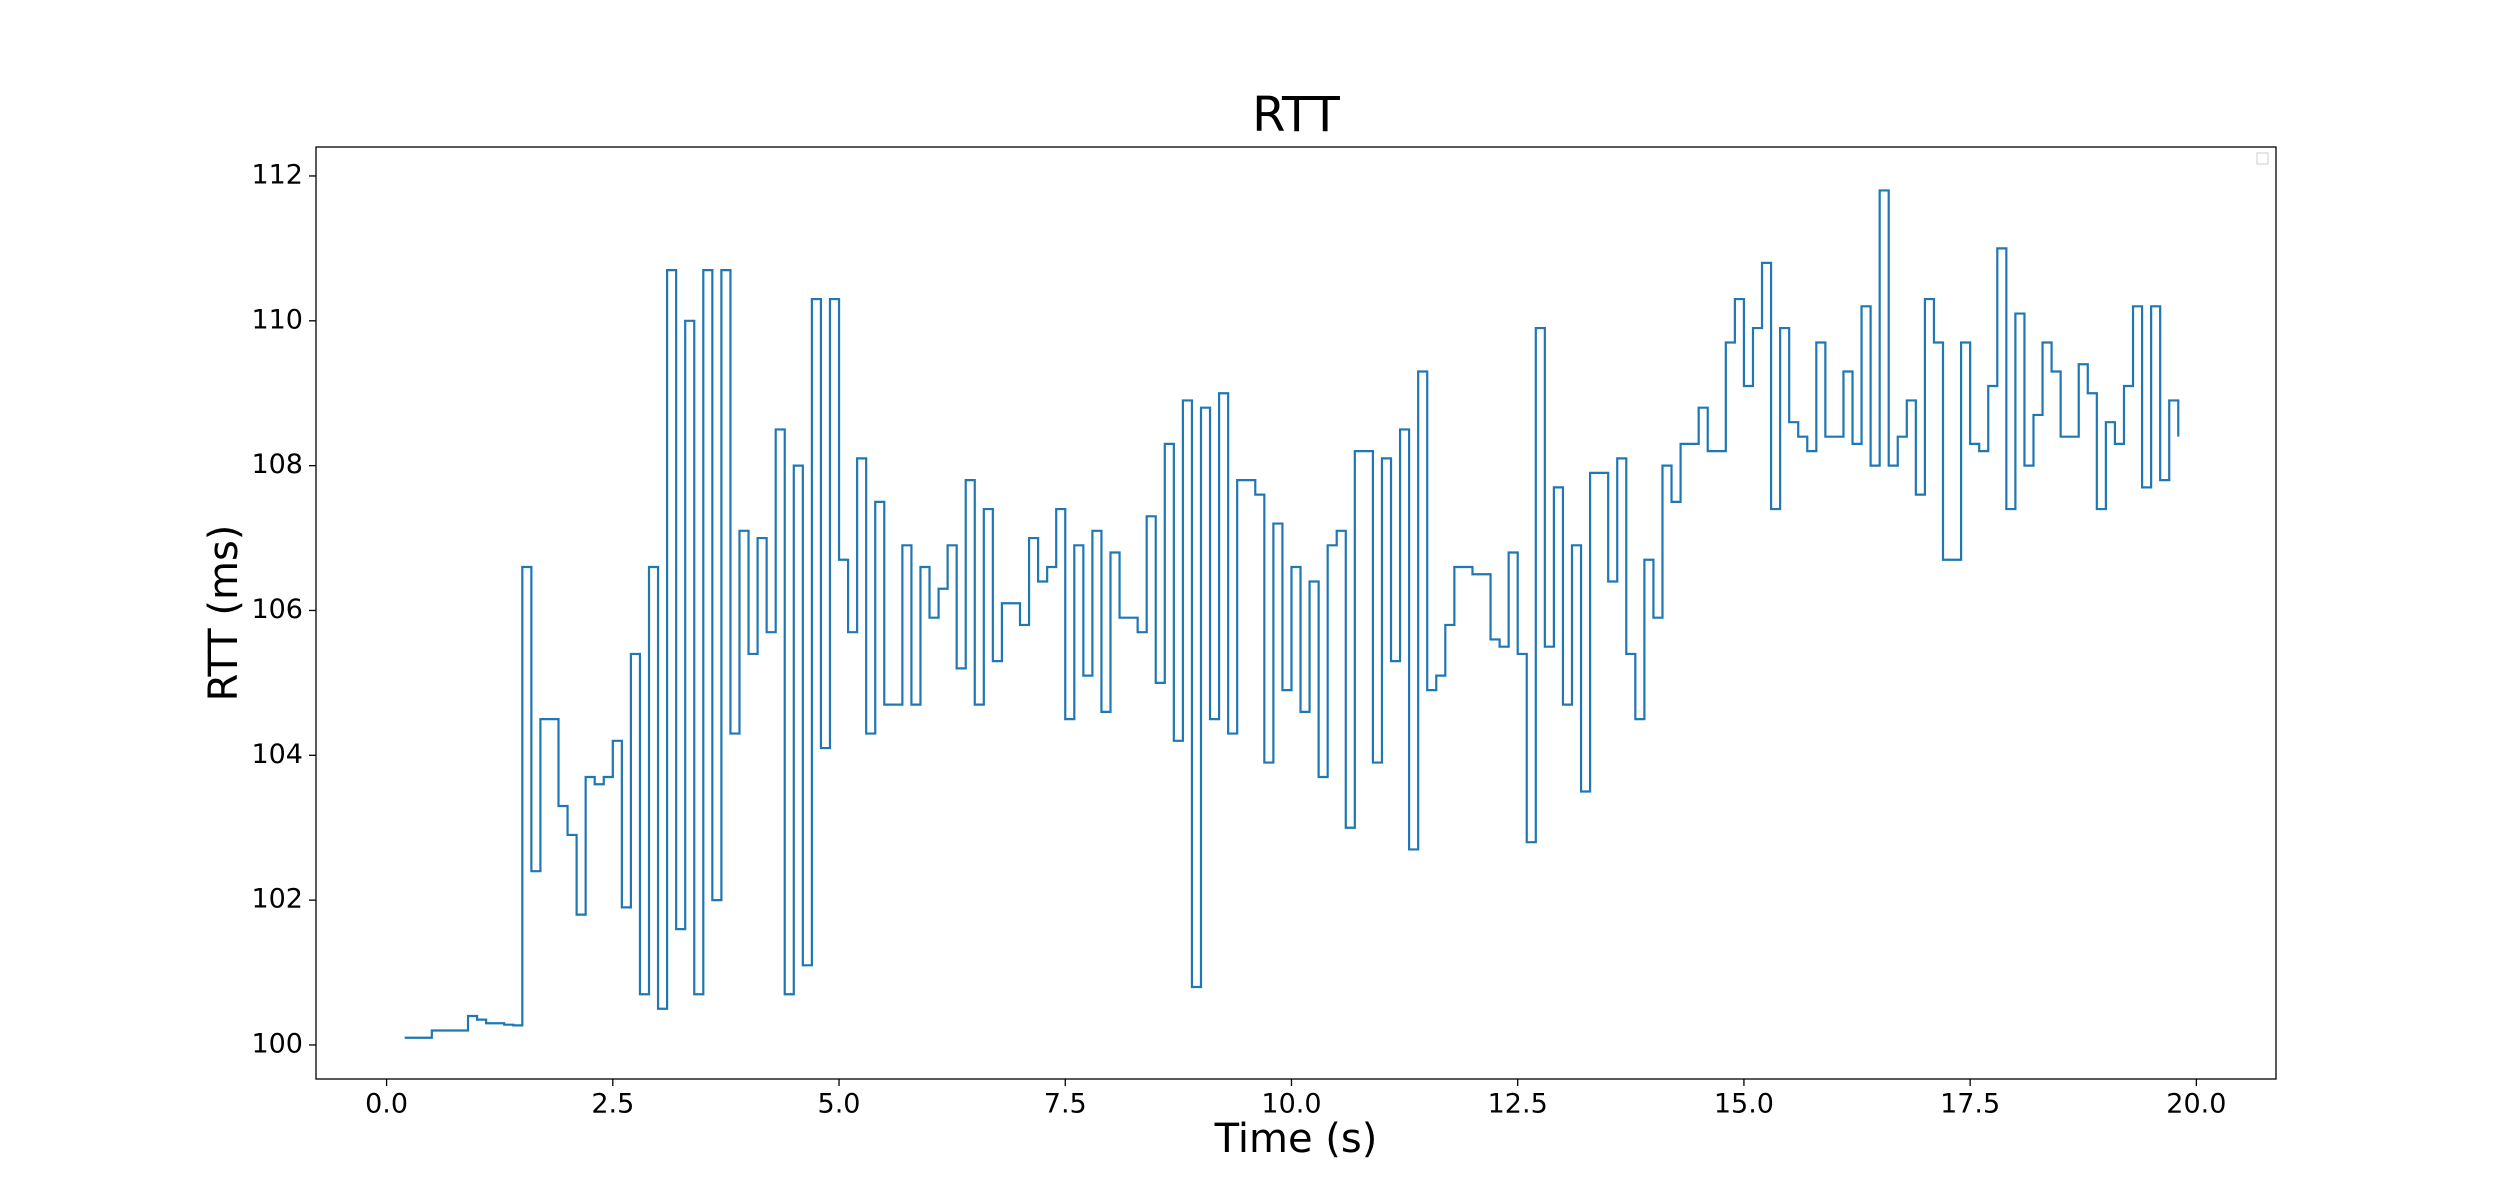 The height and width of the screenshot is (1200, 2500). What do you see at coordinates (2262, 158) in the screenshot?
I see `legend-box` at bounding box center [2262, 158].